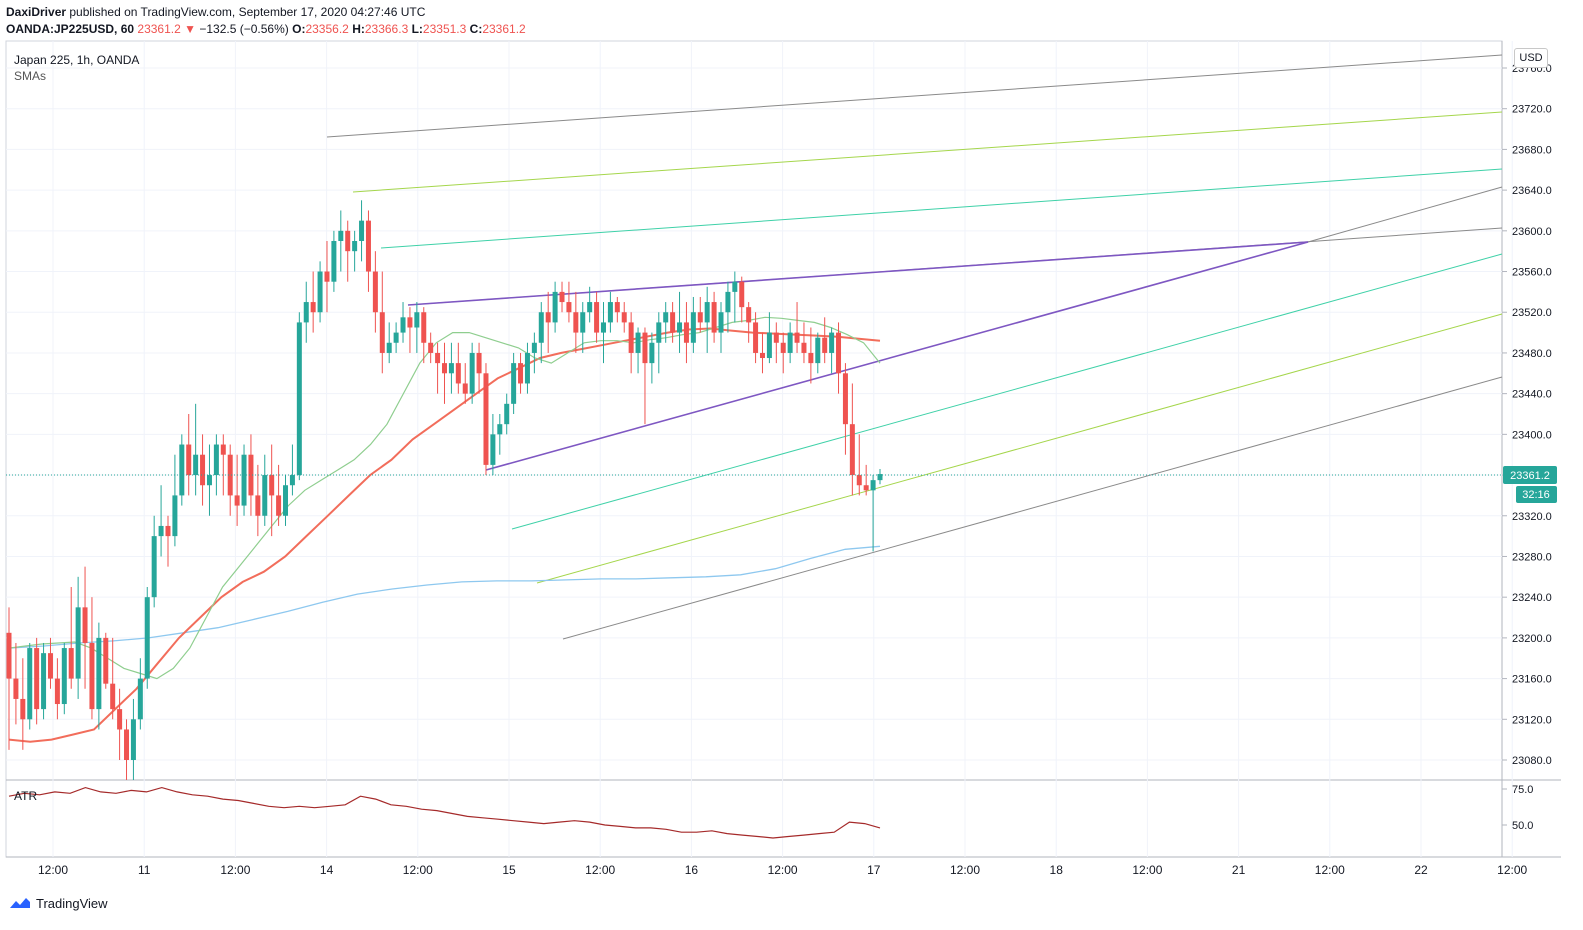 The image size is (1583, 930). Describe the element at coordinates (1532, 354) in the screenshot. I see `y-tick-label: 23480.0` at that location.